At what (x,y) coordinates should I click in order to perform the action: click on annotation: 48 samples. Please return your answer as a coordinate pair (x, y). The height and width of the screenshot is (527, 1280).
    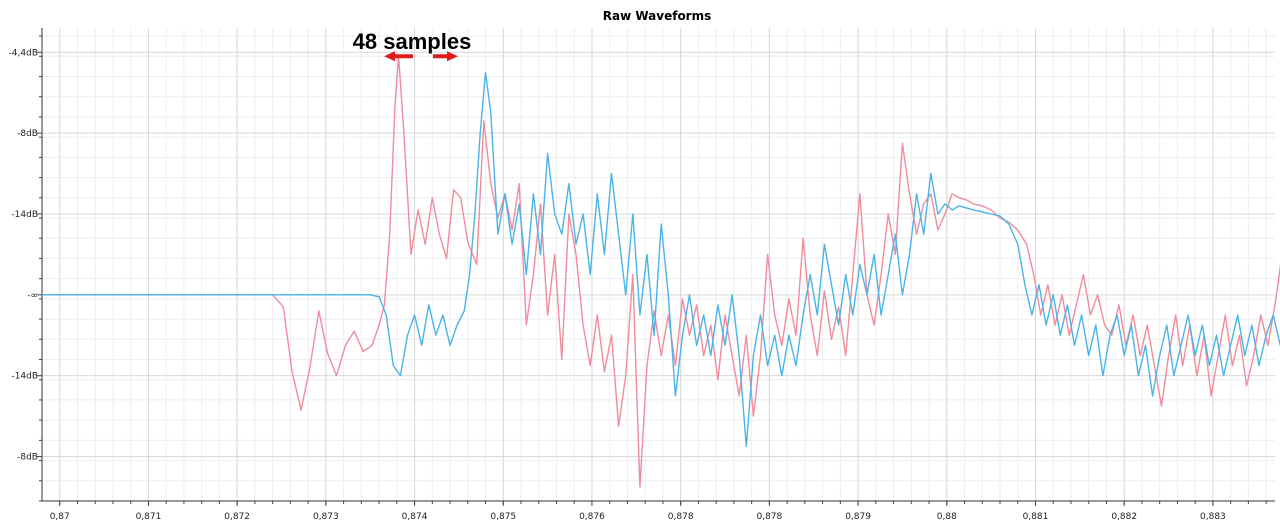
    Looking at the image, I should click on (412, 45).